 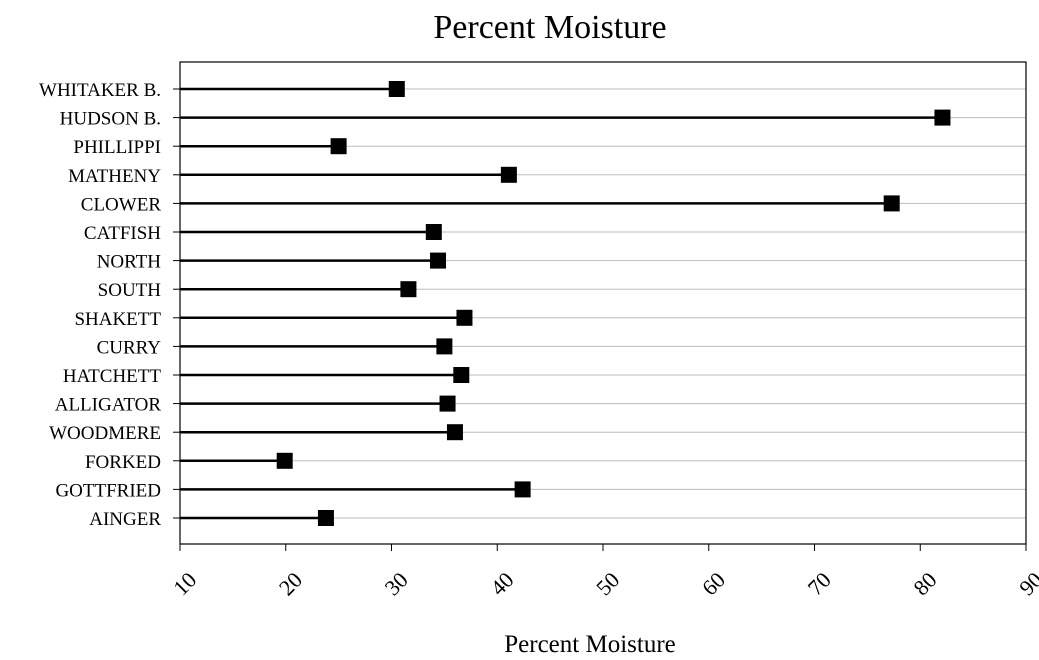 I want to click on y-tick-label: SOUTH, so click(x=130, y=290).